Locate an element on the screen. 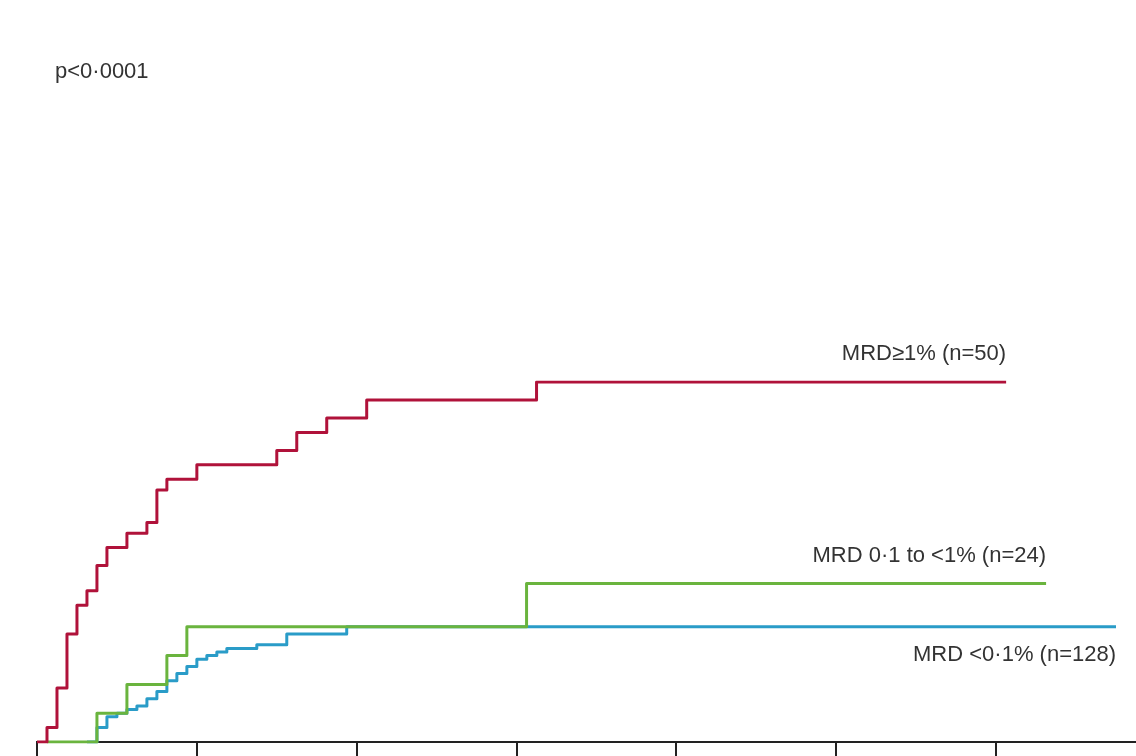  series-label: MRD≥1% (n=50) is located at coordinates (924, 353).